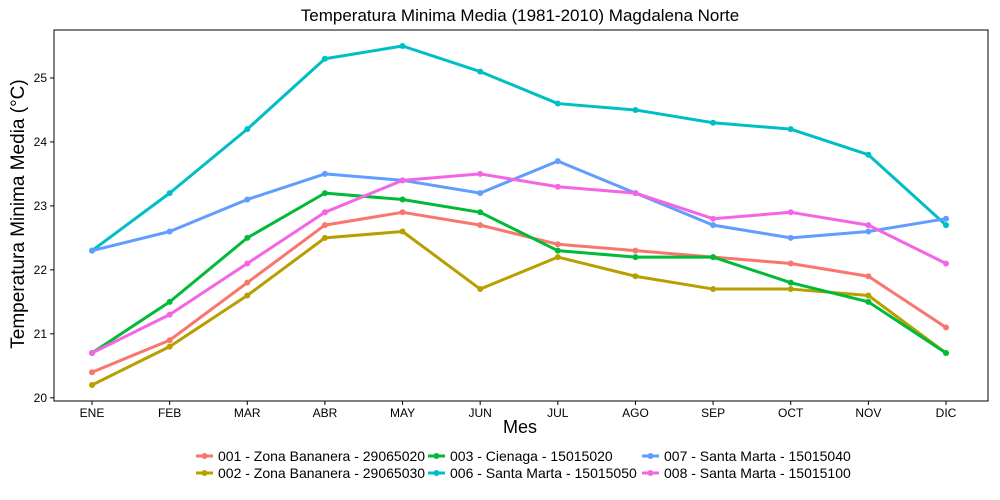  Describe the element at coordinates (325, 413) in the screenshot. I see `x-tick-label: ABR` at that location.